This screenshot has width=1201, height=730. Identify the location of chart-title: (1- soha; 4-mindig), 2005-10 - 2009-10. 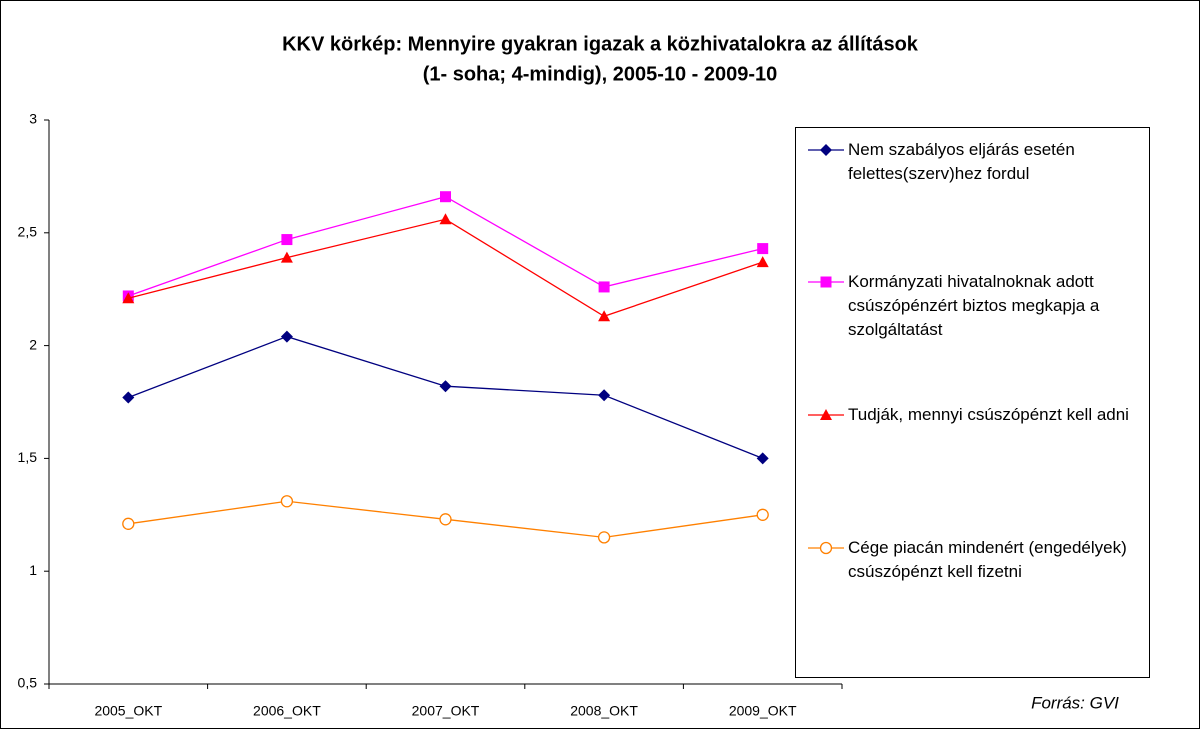
(600, 74).